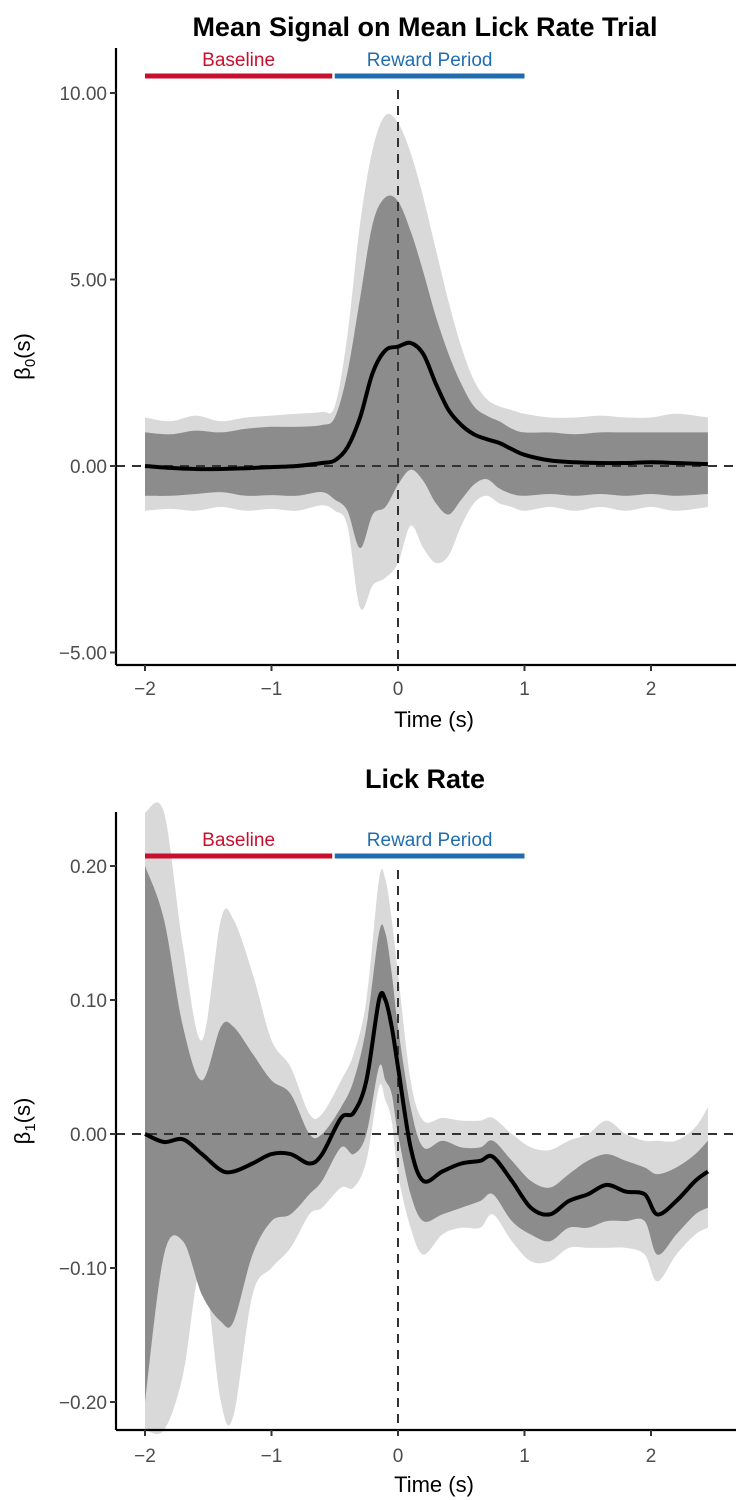  Describe the element at coordinates (83, 1269) in the screenshot. I see `y-tick-label: −0.10` at that location.